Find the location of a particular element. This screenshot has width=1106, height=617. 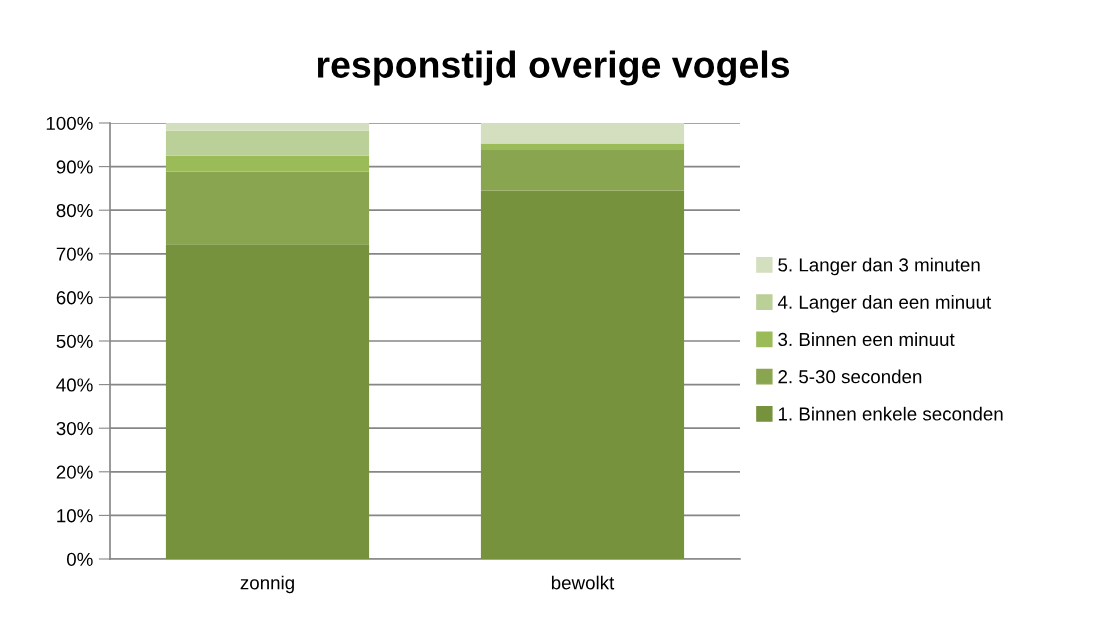

y-tick-label: 100% is located at coordinates (69, 123).